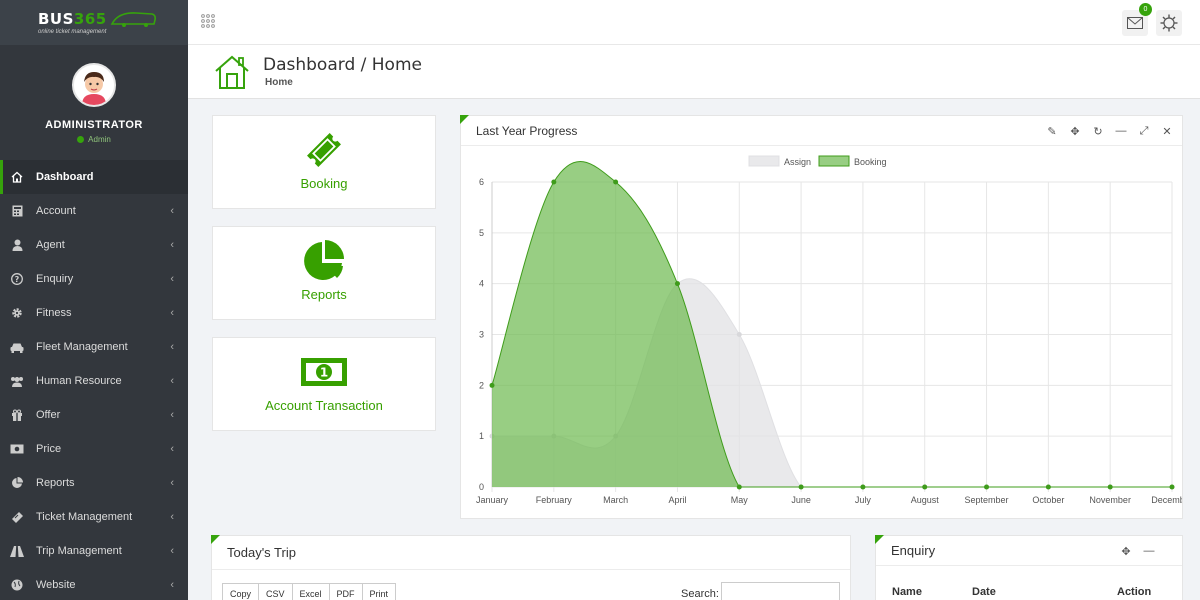 The height and width of the screenshot is (600, 1200). I want to click on mail-icon, so click(1135, 23).